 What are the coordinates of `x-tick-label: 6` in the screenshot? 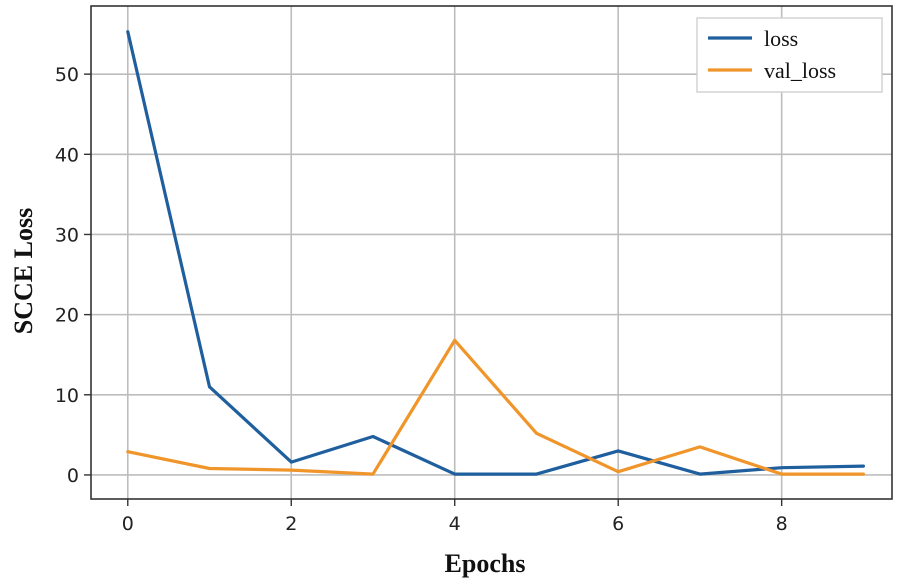 It's located at (618, 524).